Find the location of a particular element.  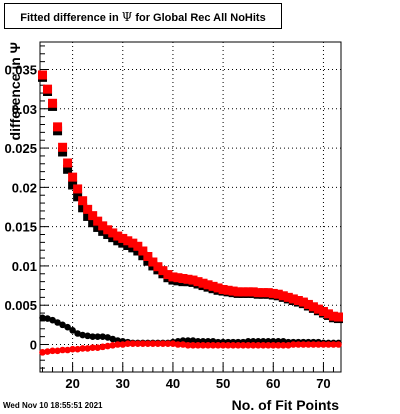

y-tick-label: 0 is located at coordinates (33, 345).